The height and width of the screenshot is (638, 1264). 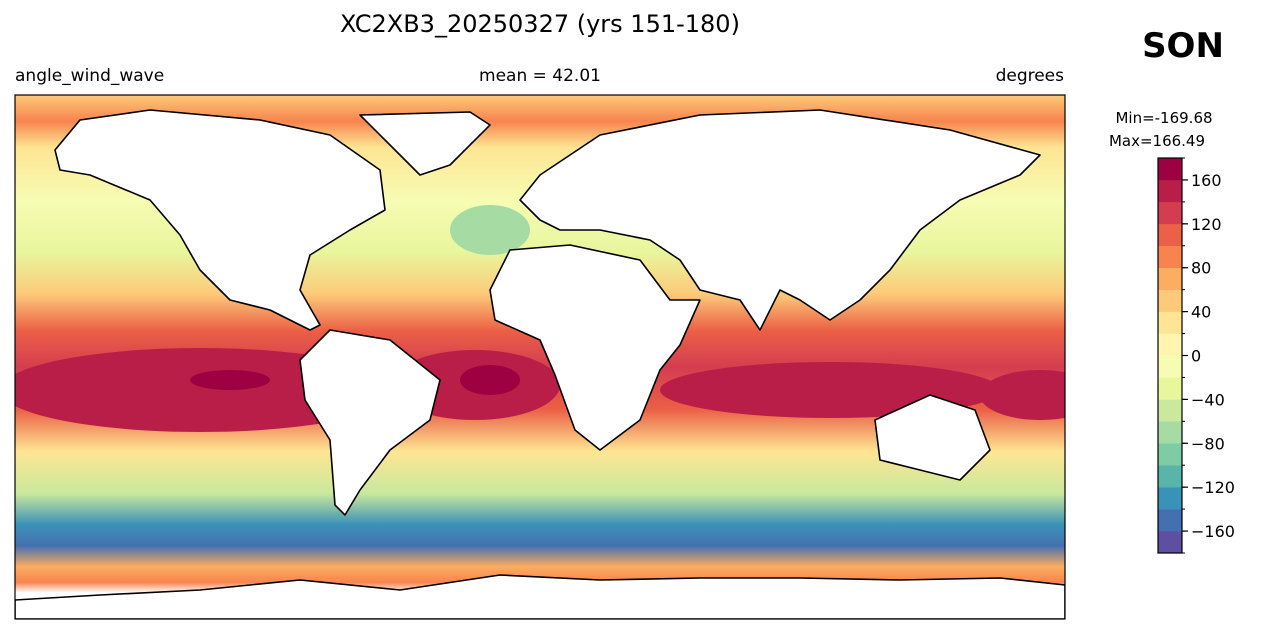 I want to click on colorbar-tick-label: −160, so click(x=1213, y=531).